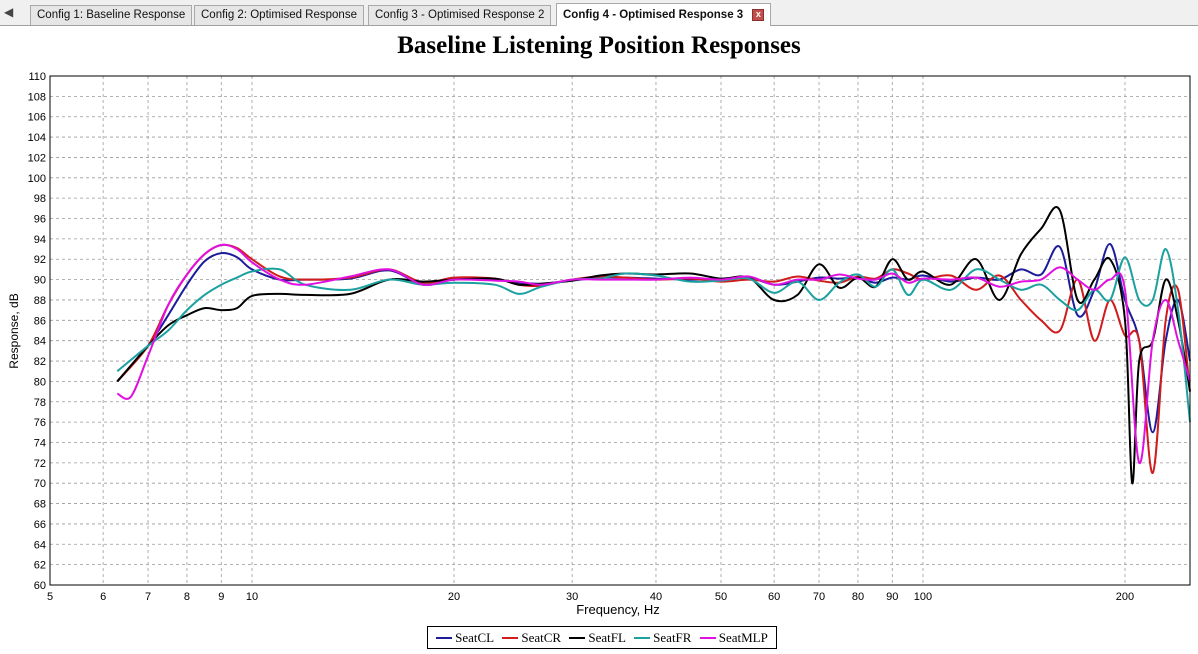 Image resolution: width=1198 pixels, height=654 pixels. I want to click on legend-item-seatmlp: SeatMLP, so click(733, 637).